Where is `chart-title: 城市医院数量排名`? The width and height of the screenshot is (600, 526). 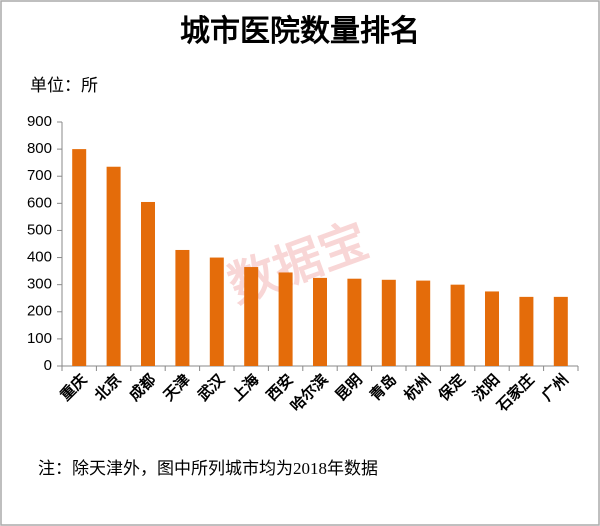 chart-title: 城市医院数量排名 is located at coordinates (300, 31).